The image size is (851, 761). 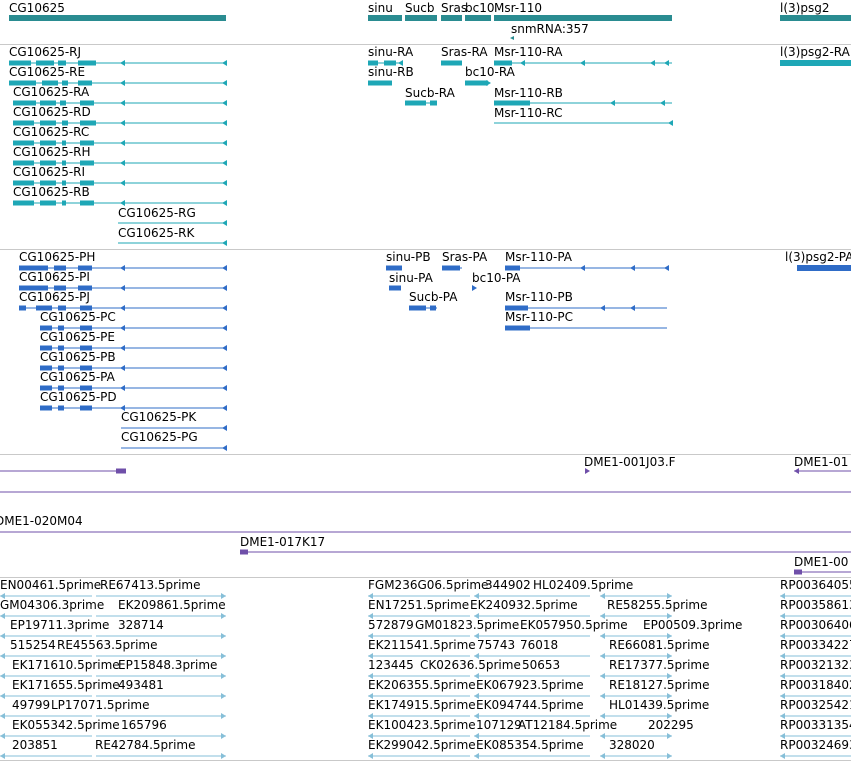 What do you see at coordinates (539, 645) in the screenshot?
I see `est-label: 76018` at bounding box center [539, 645].